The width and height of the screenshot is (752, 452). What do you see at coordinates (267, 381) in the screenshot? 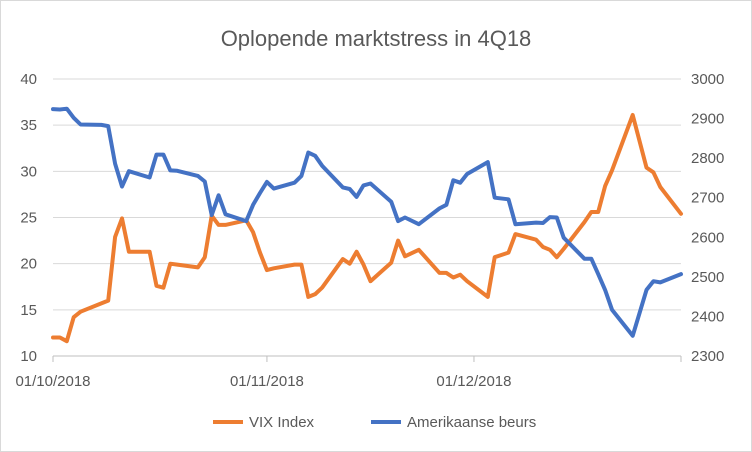
I see `x-tick-label: 01/11/2018` at bounding box center [267, 381].